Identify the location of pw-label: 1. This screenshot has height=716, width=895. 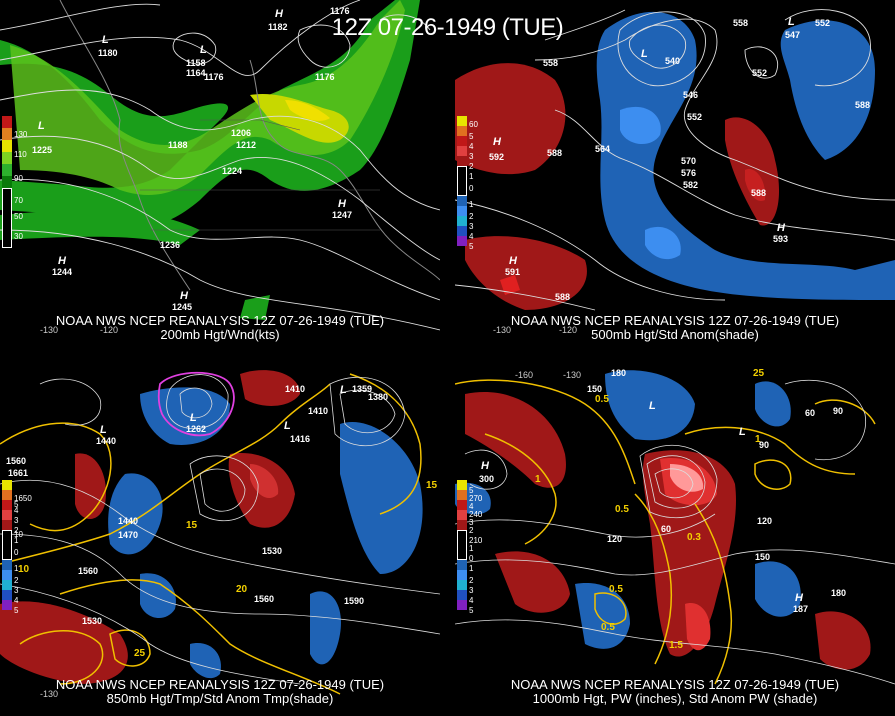
(538, 479).